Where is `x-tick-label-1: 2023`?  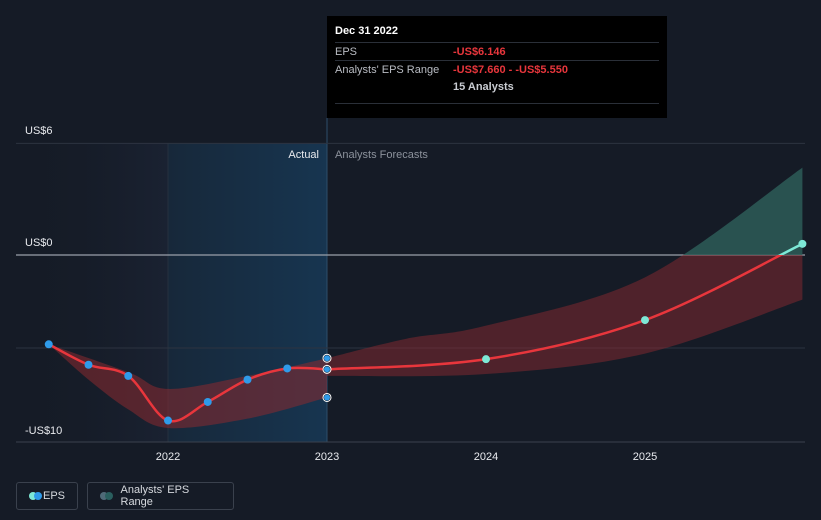
x-tick-label-1: 2023 is located at coordinates (327, 457).